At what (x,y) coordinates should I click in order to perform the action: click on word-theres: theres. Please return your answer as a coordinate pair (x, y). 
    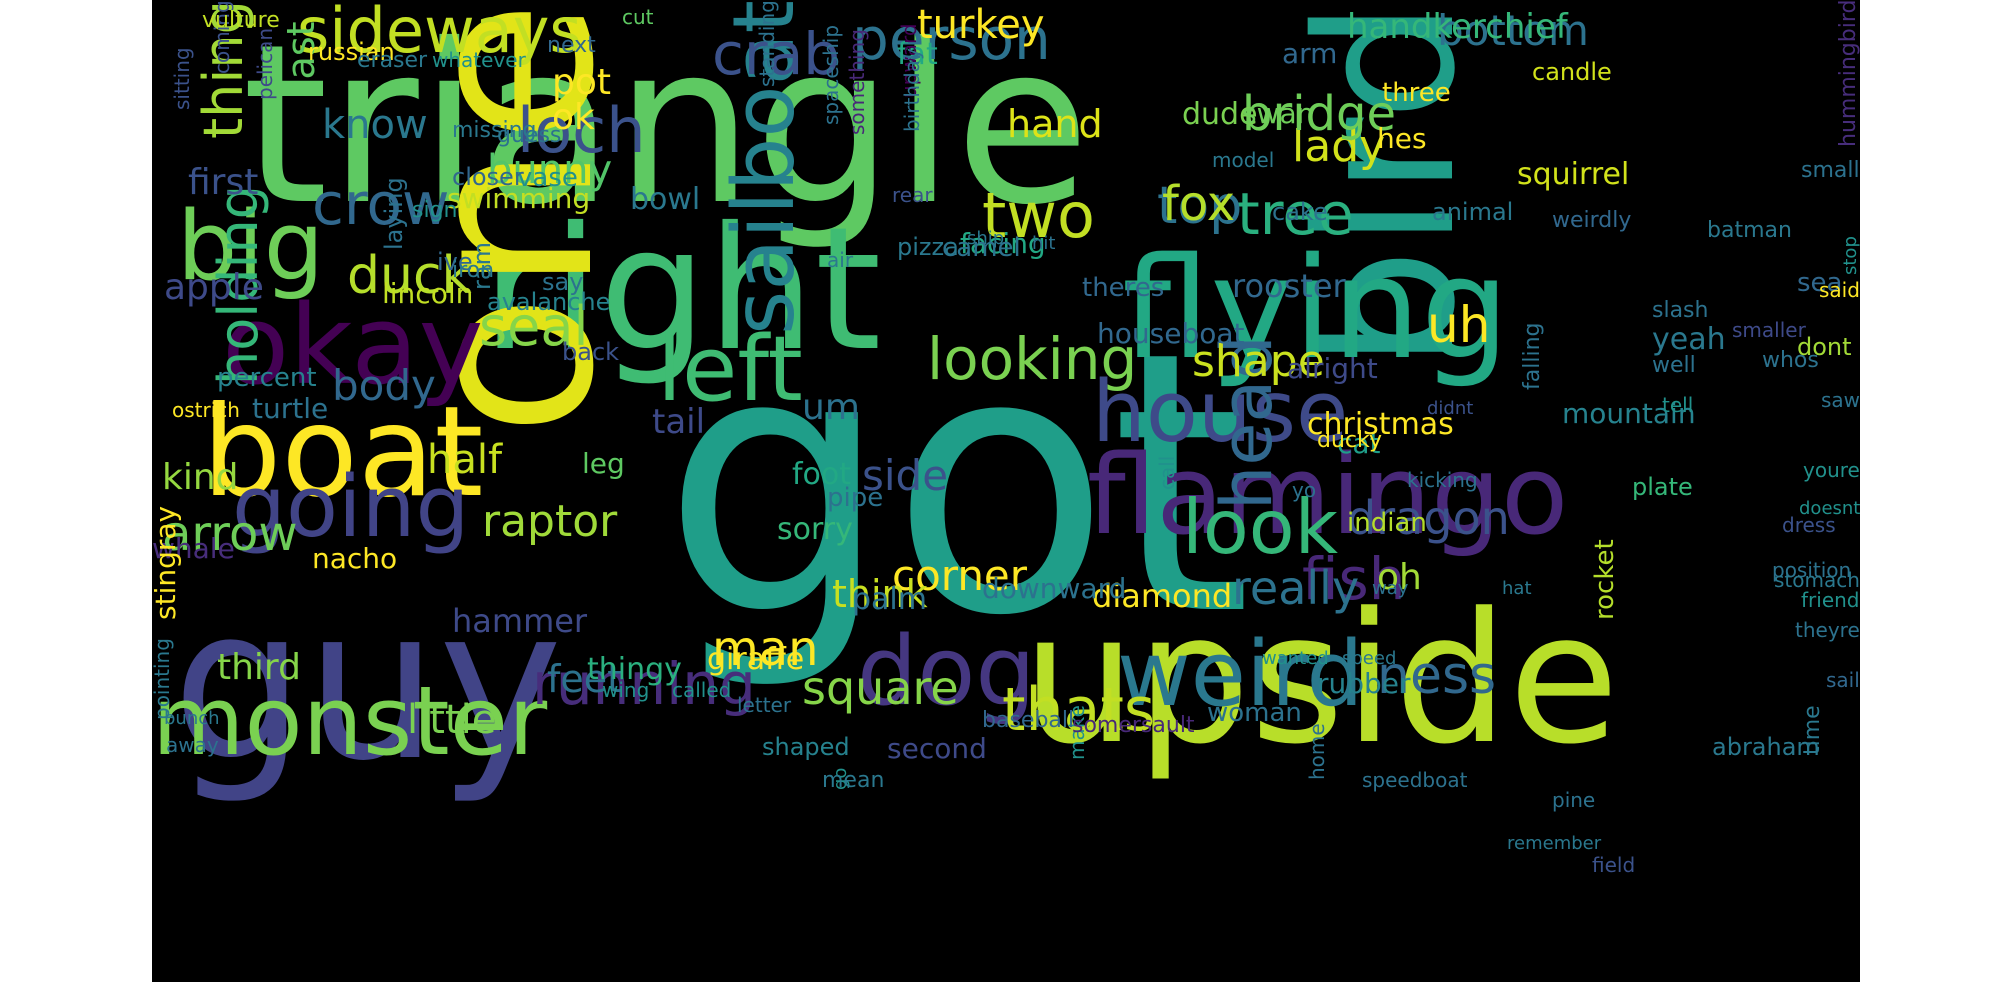
    Looking at the image, I should click on (1123, 288).